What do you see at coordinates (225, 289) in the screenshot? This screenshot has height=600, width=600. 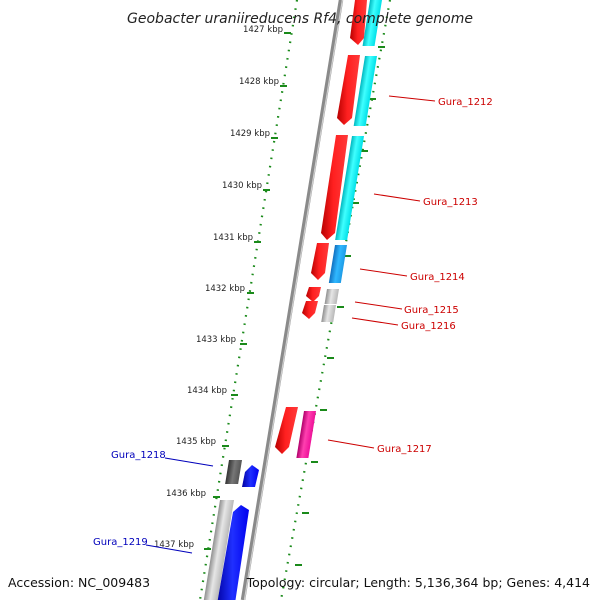 I see `ruler-label-1432: 1432 kbp` at bounding box center [225, 289].